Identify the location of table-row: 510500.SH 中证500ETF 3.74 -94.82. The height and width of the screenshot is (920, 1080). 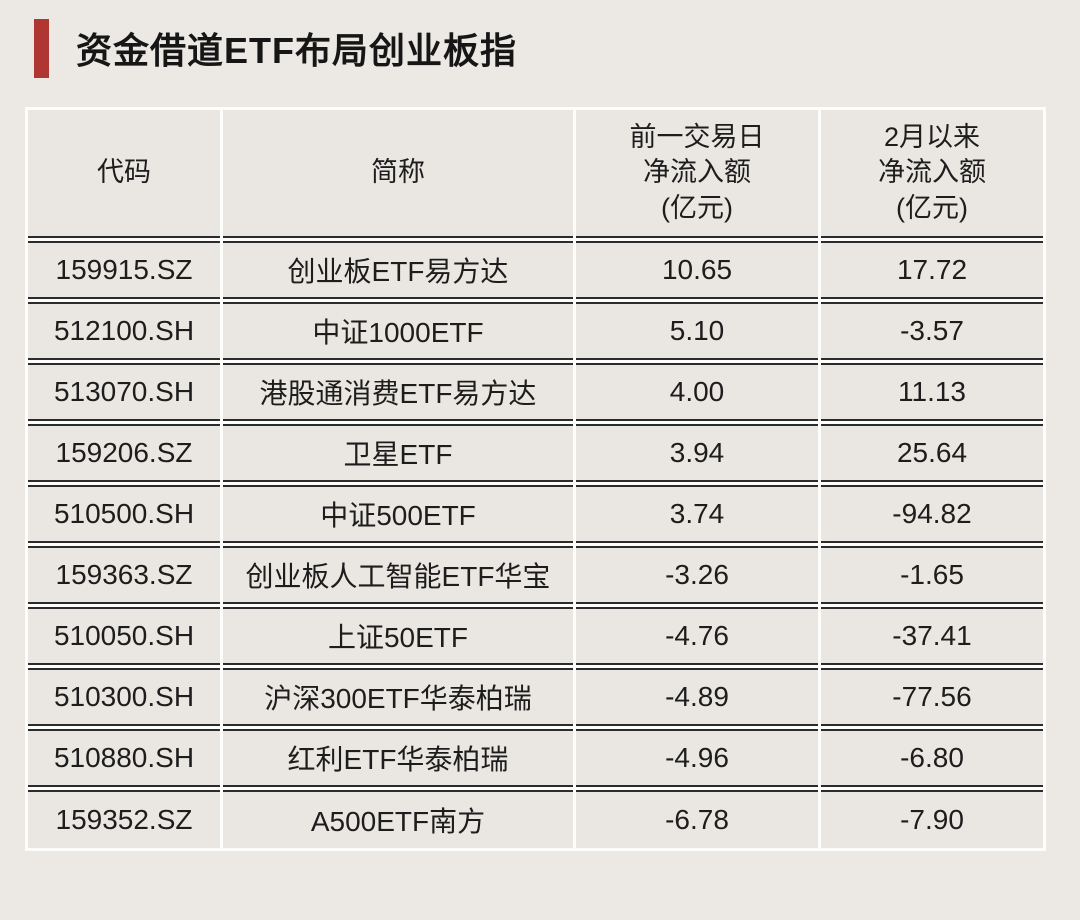
(535, 514).